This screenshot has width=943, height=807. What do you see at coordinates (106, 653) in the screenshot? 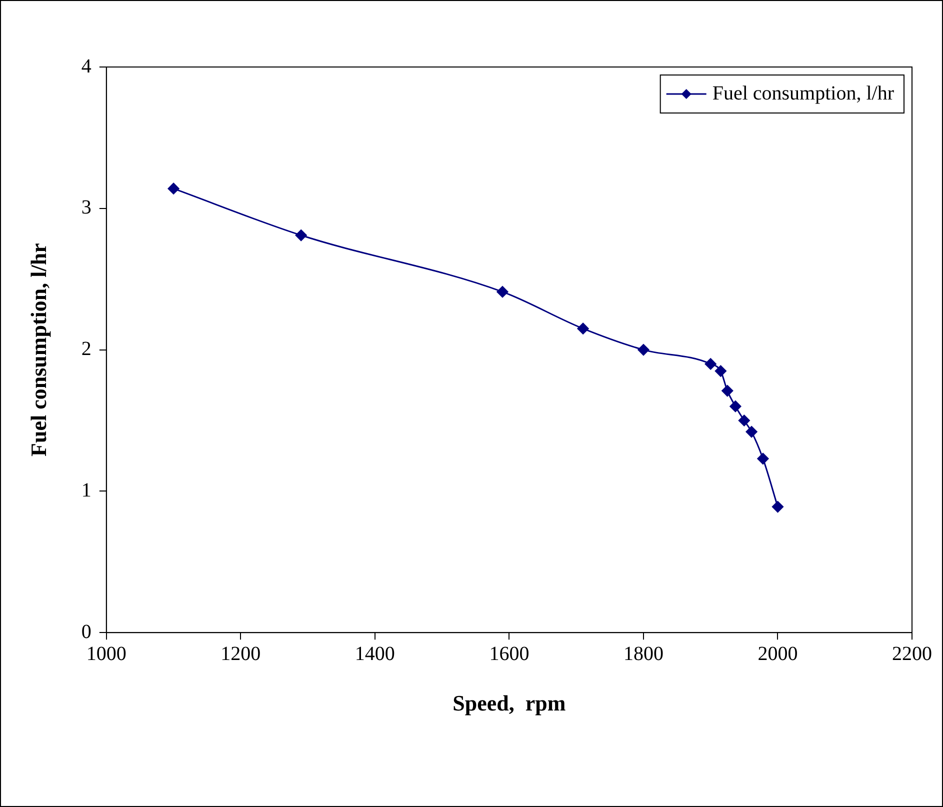
I see `x-tick-label: 1000` at bounding box center [106, 653].